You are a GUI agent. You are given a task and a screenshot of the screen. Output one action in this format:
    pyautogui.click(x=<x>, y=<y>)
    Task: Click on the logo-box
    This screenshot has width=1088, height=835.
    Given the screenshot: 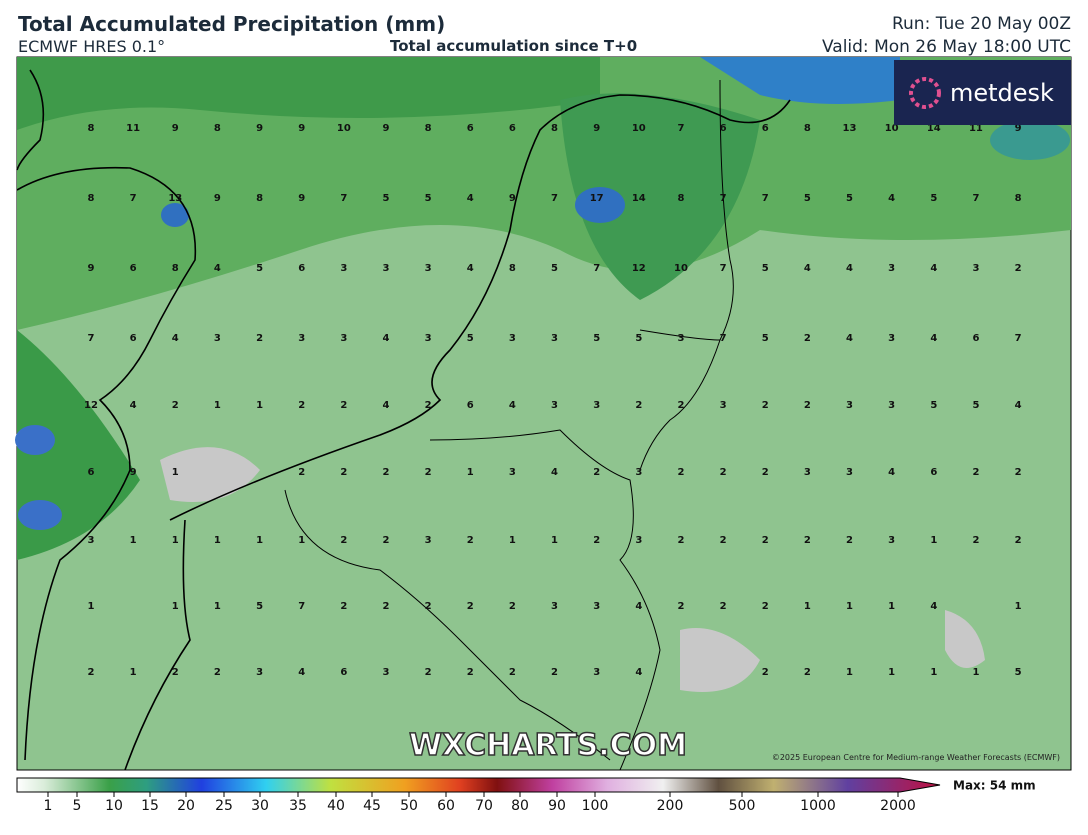 What is the action you would take?
    pyautogui.click(x=982, y=92)
    